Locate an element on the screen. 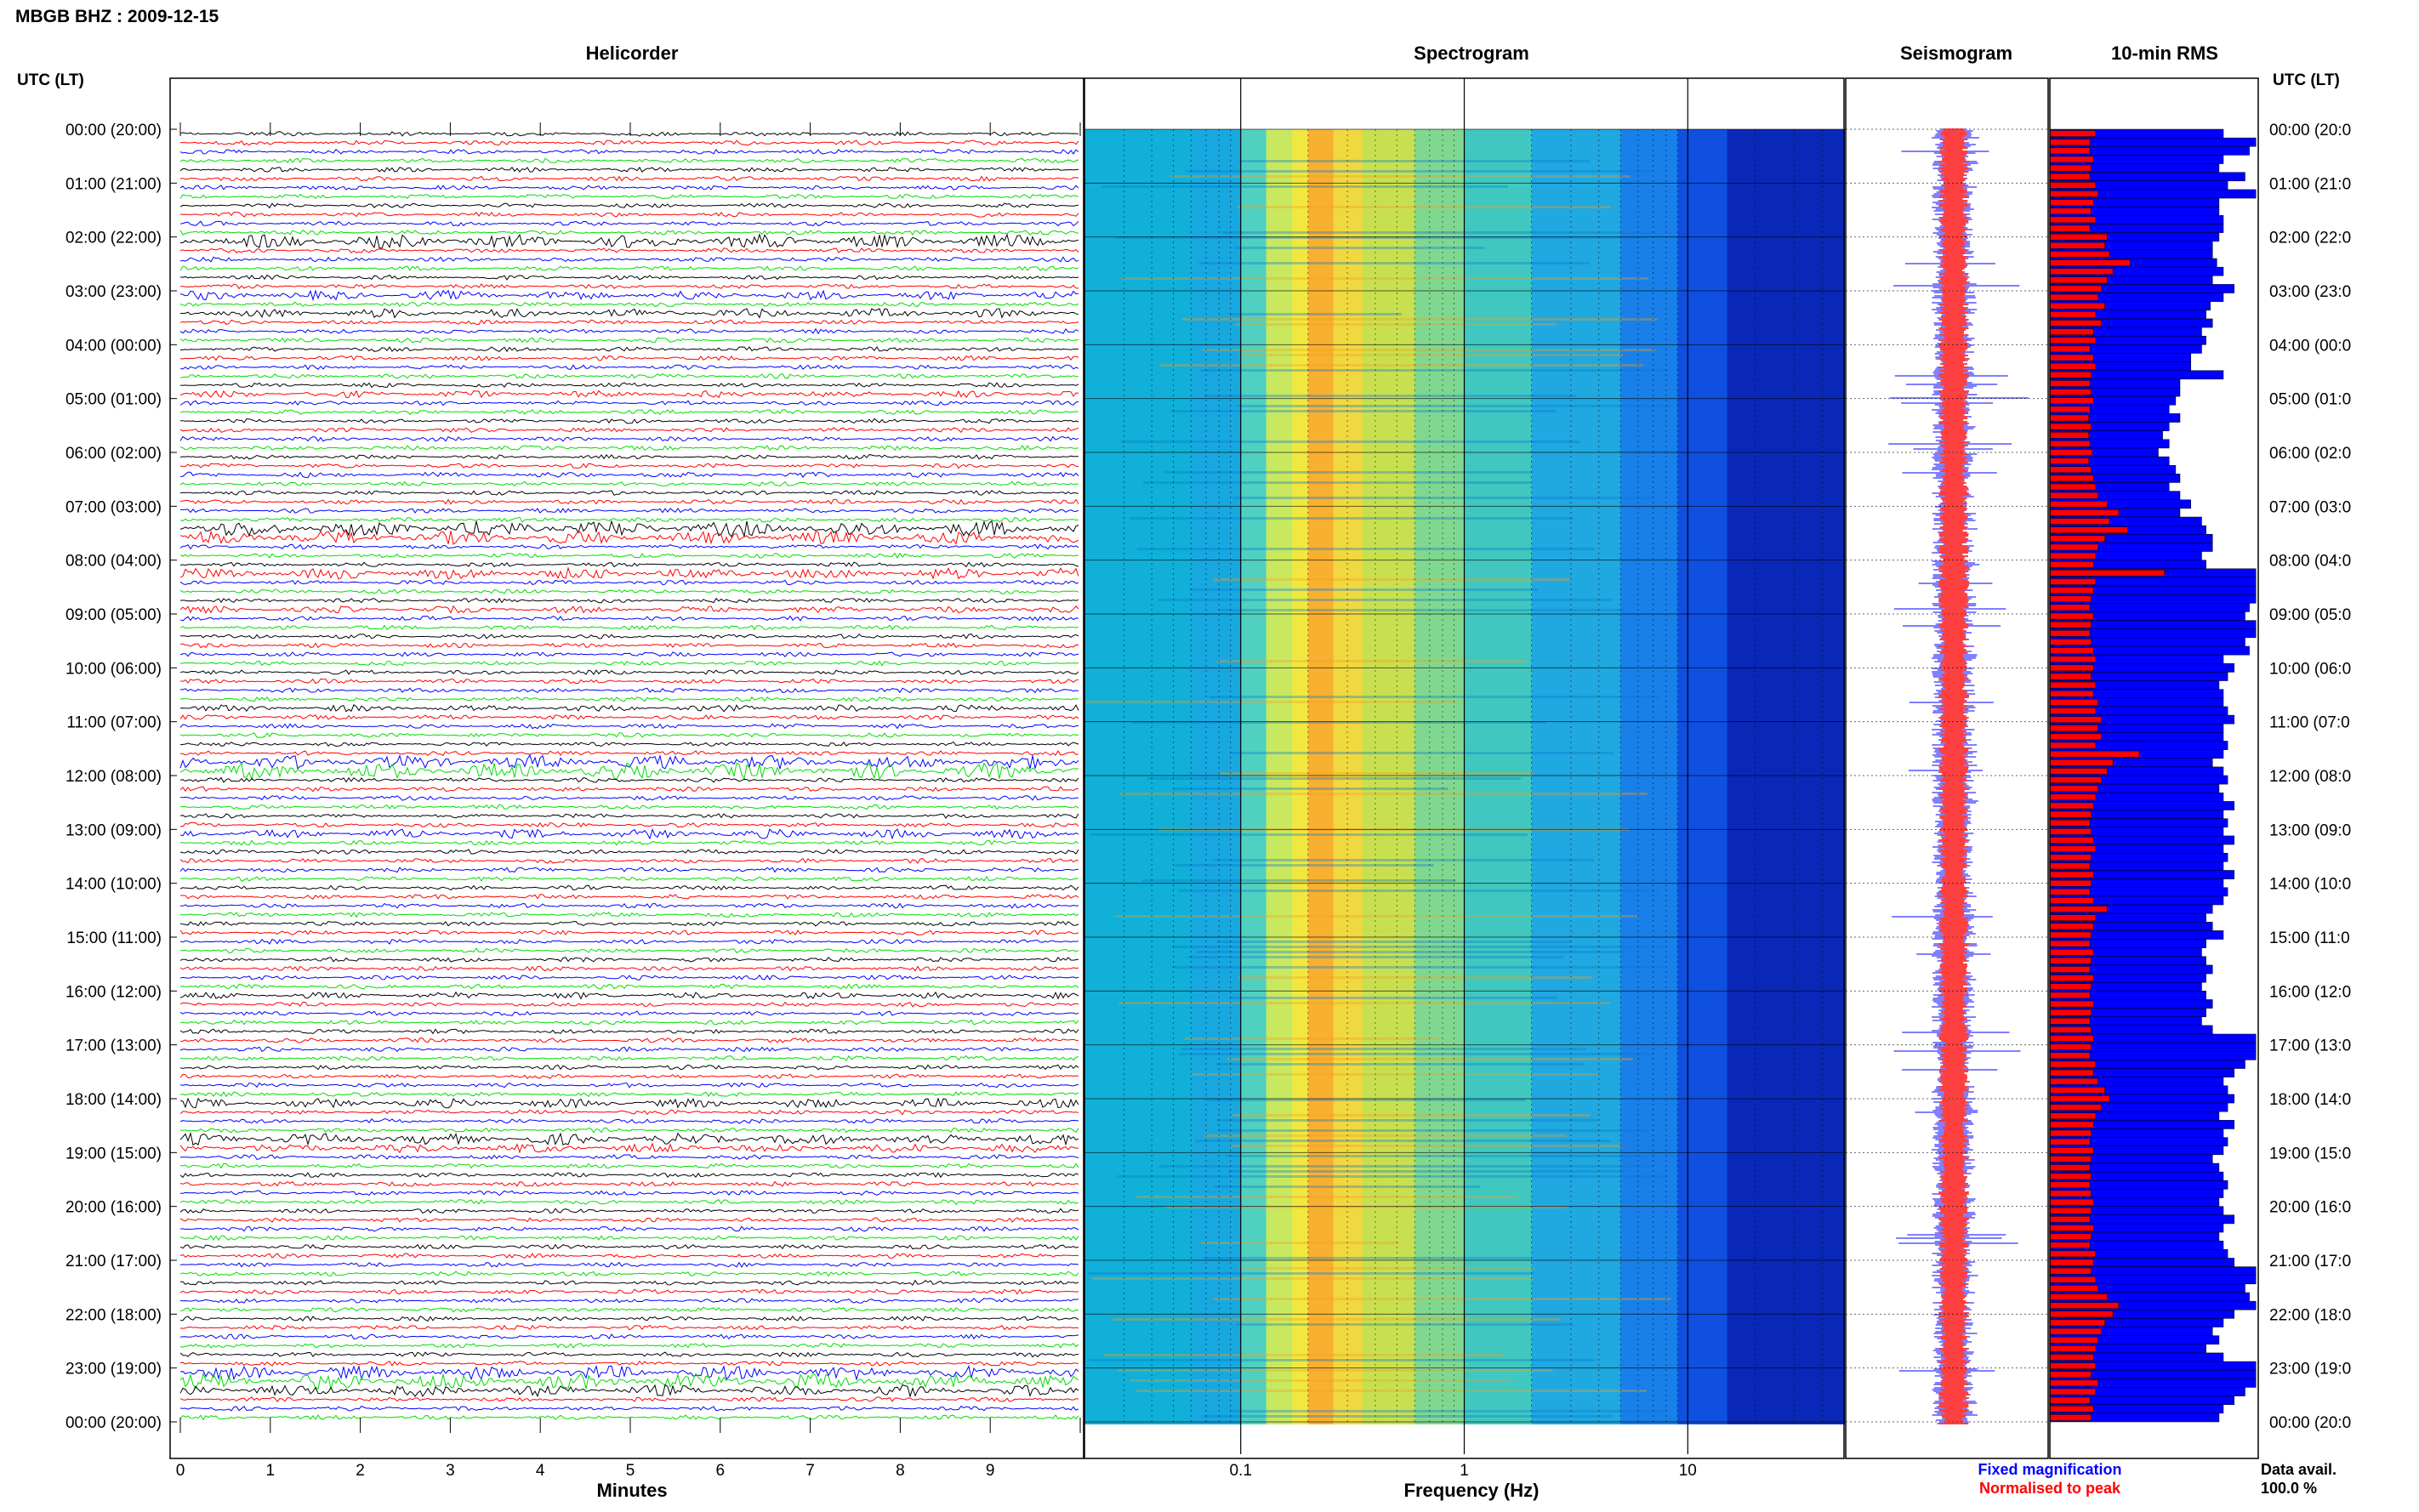  row-label-left: 11:00 (07:00) is located at coordinates (114, 723).